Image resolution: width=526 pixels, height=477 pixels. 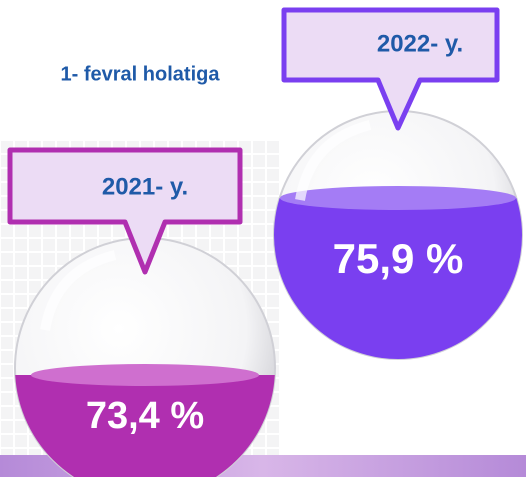 I want to click on value-label: 75,9 %, so click(x=398, y=258).